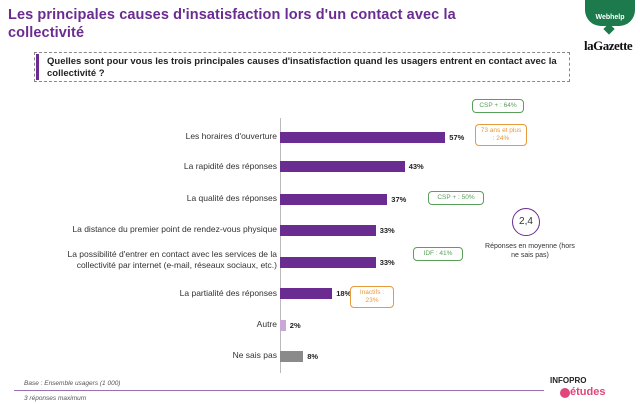 Image resolution: width=640 pixels, height=404 pixels. I want to click on etudes-dot-icon, so click(565, 393).